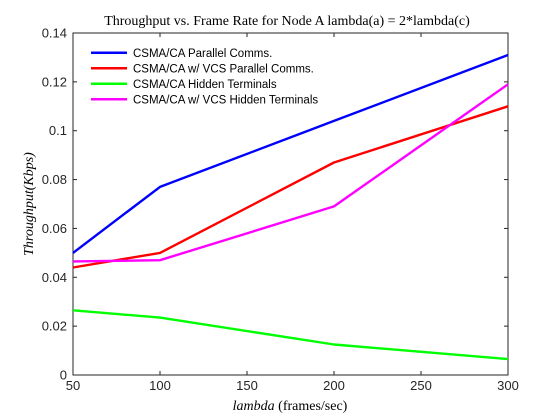  What do you see at coordinates (223, 69) in the screenshot?
I see `legend-entry-2: CSMA/CA w/ VCS Parallel Comms.` at bounding box center [223, 69].